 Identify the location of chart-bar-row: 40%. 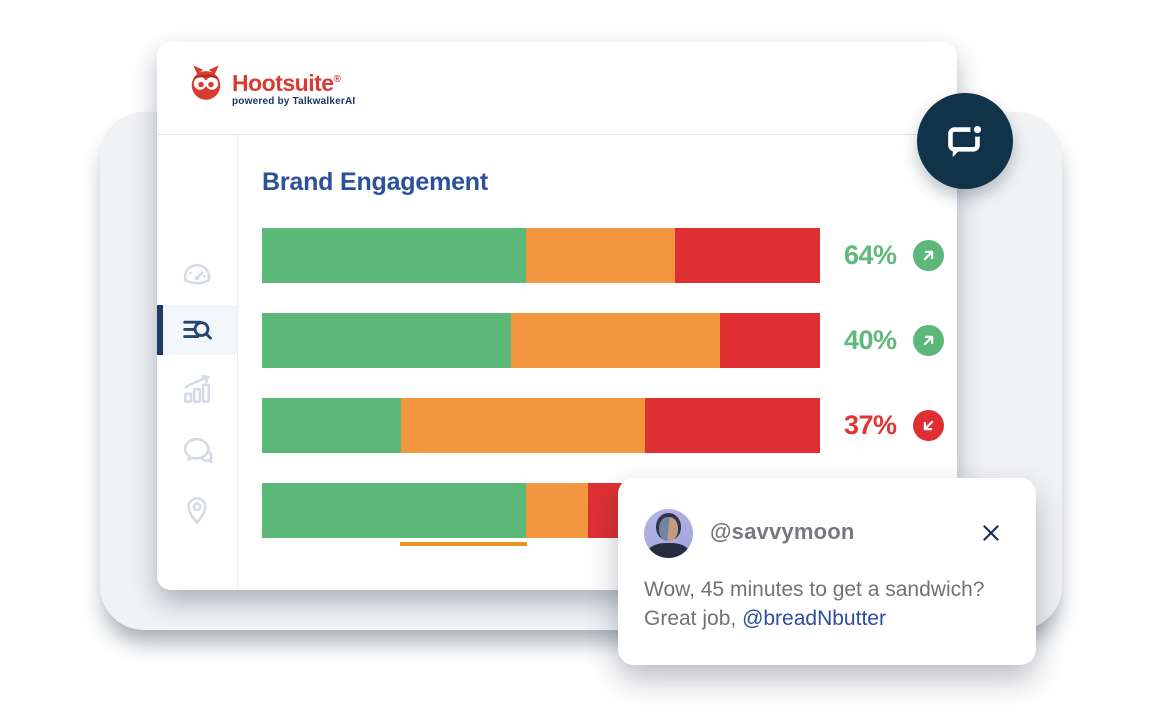
(603, 340).